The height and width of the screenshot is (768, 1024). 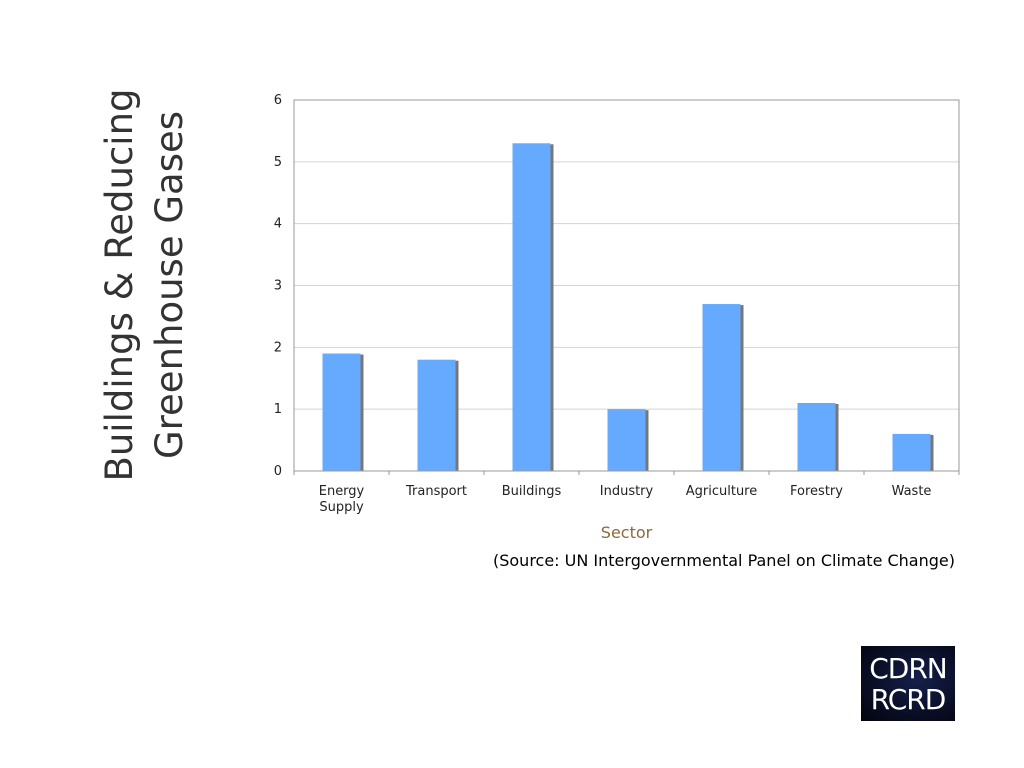 What do you see at coordinates (278, 100) in the screenshot?
I see `y-tick-label: 6` at bounding box center [278, 100].